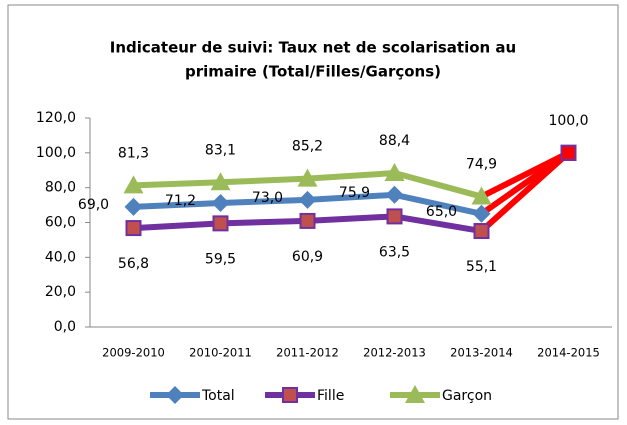  Describe the element at coordinates (568, 121) in the screenshot. I see `data-label: 100,0` at that location.